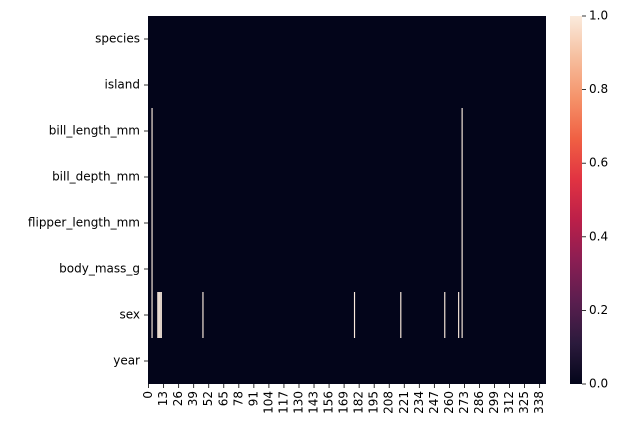 The height and width of the screenshot is (435, 631). Describe the element at coordinates (576, 200) in the screenshot. I see `colorbar` at that location.